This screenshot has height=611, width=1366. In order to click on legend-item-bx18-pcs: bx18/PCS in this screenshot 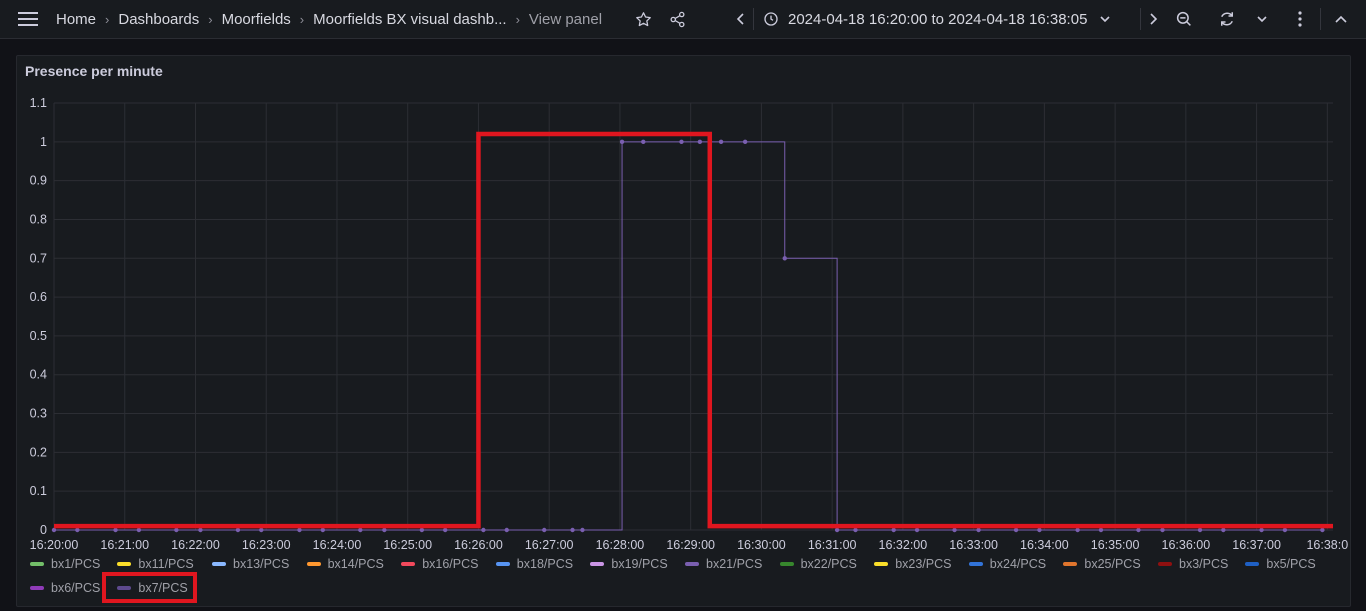, I will do `click(534, 564)`.